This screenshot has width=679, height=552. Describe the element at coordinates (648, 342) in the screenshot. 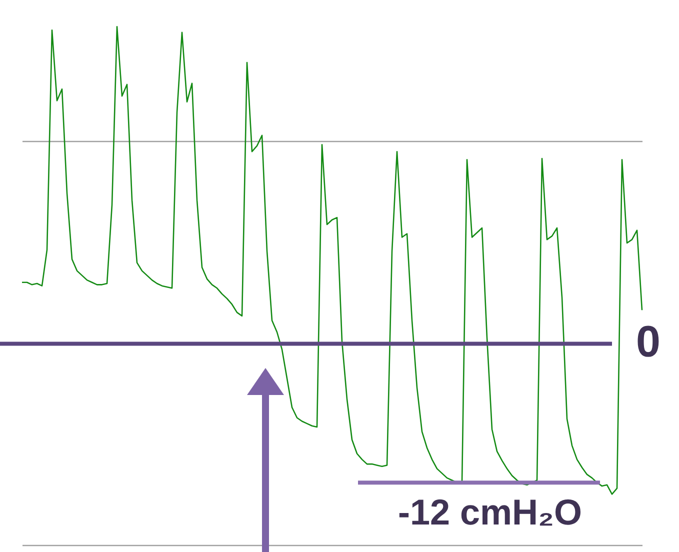

I see `ref-line-label: 0` at that location.